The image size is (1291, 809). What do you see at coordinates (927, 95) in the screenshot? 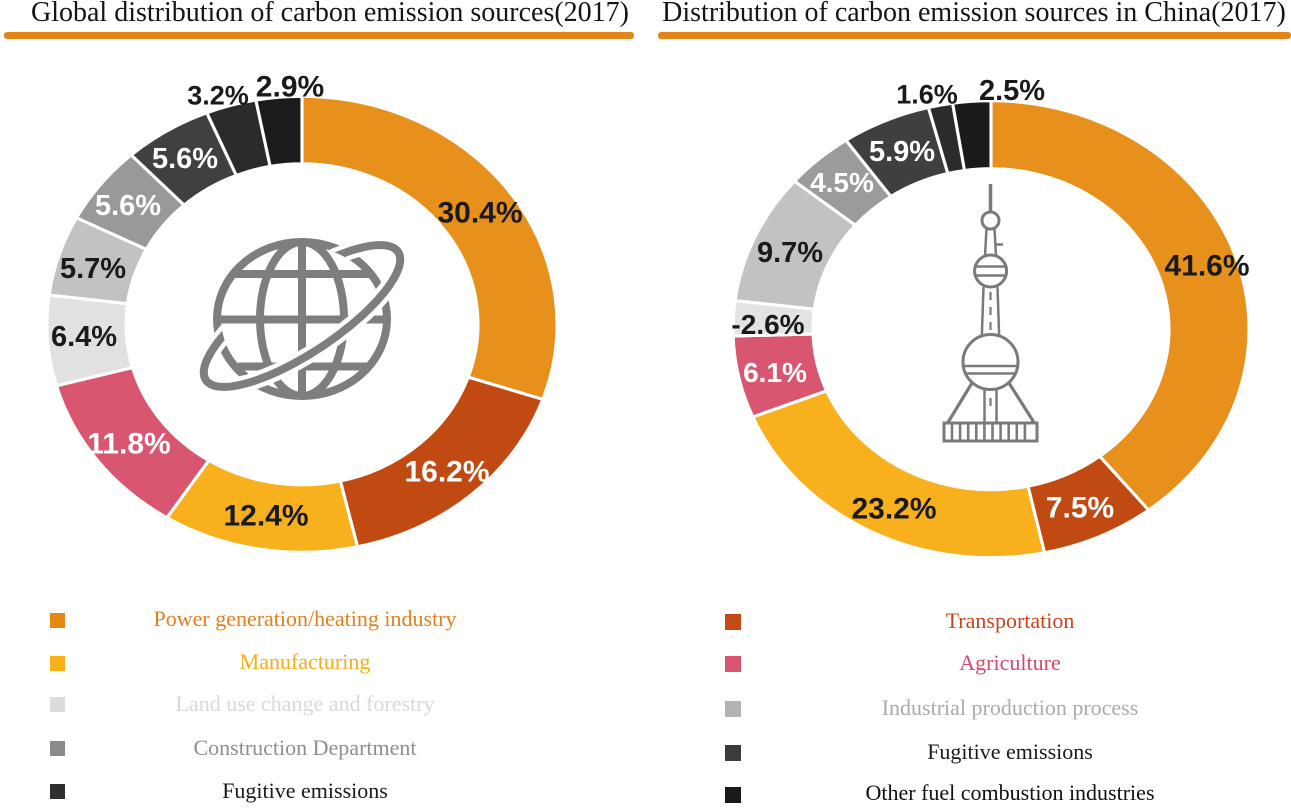
I see `svg-text: 1.6%` at bounding box center [927, 95].